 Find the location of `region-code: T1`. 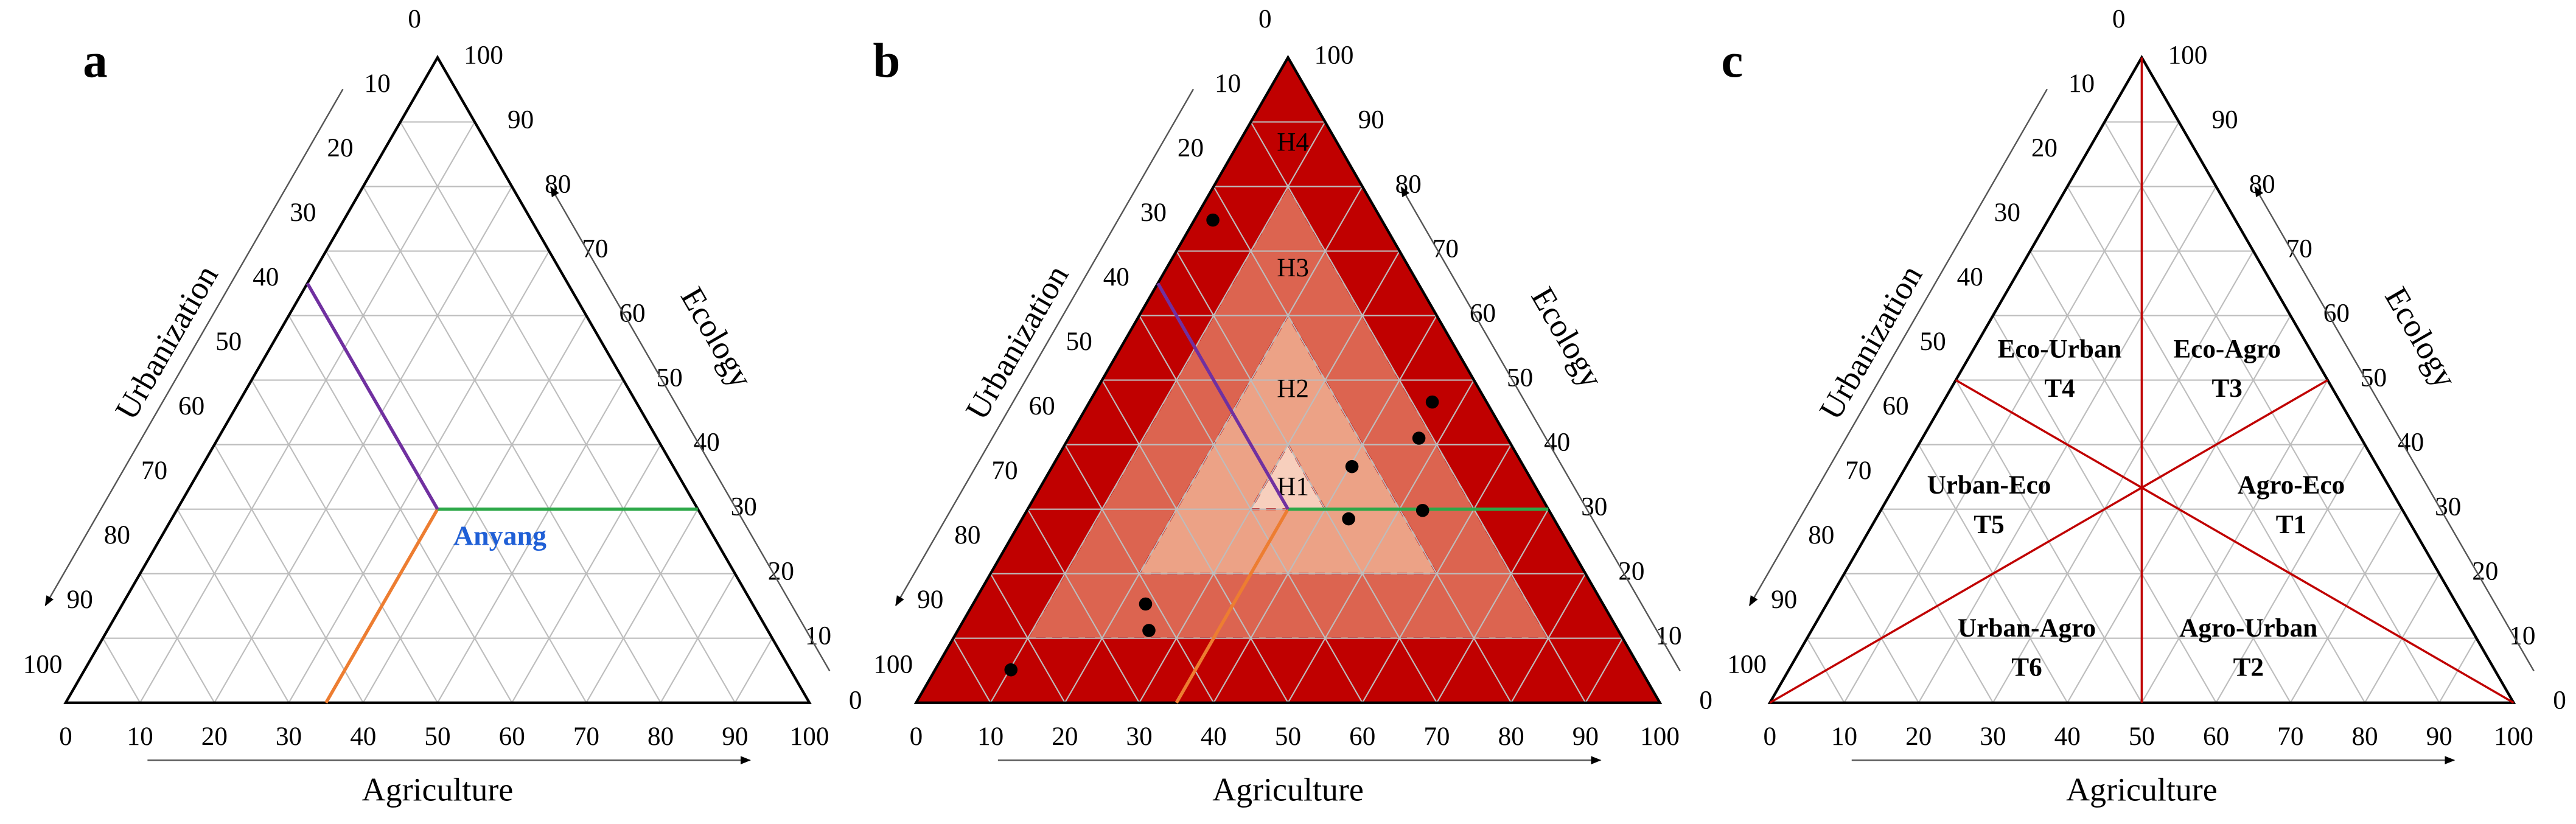

region-code: T1 is located at coordinates (2291, 525).